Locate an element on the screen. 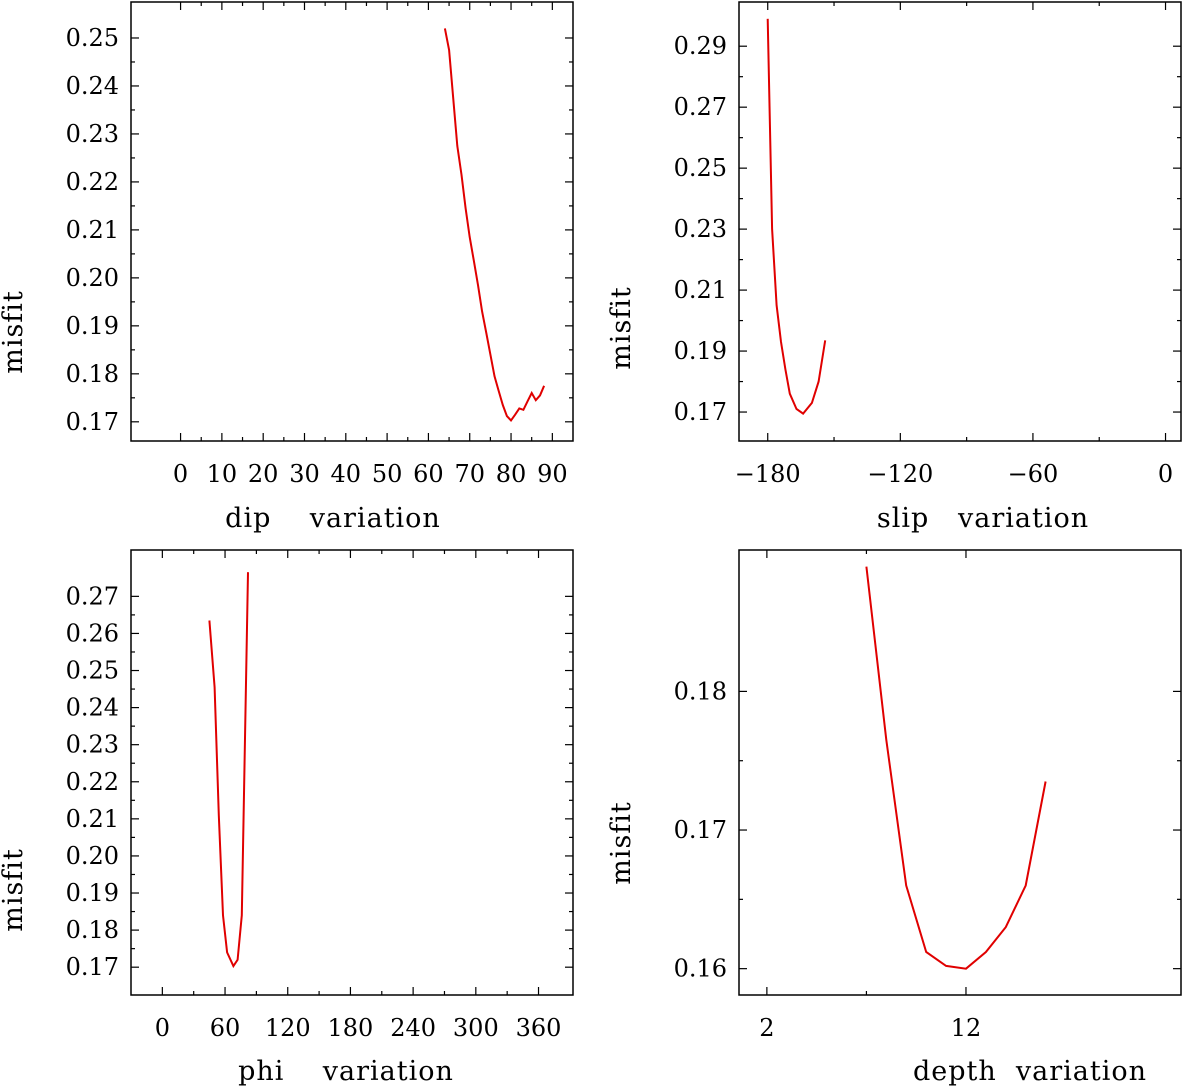  panel-2-ylabel: misfit is located at coordinates (621, 328).